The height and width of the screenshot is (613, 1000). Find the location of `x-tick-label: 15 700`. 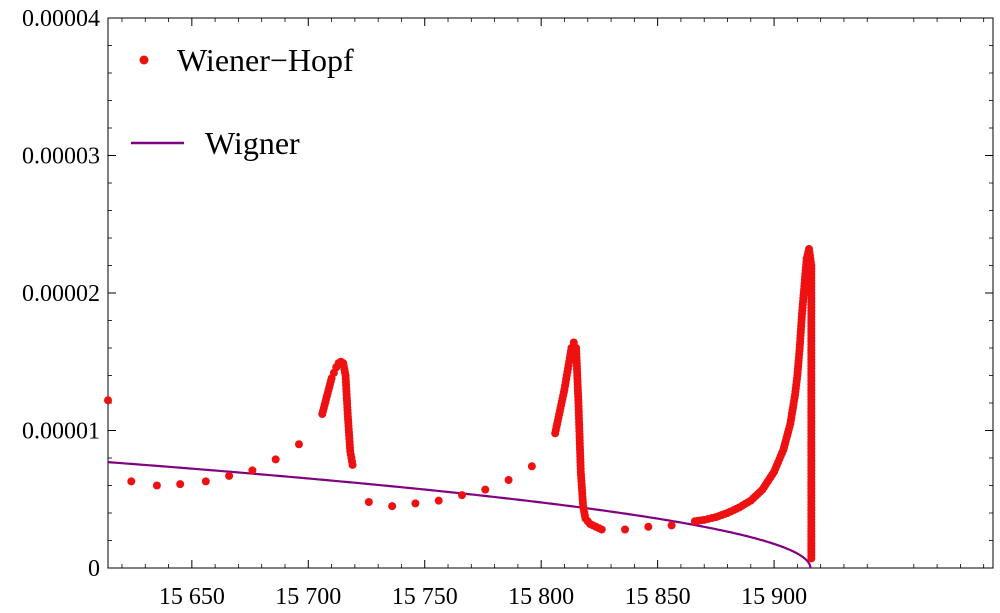

x-tick-label: 15 700 is located at coordinates (308, 597).